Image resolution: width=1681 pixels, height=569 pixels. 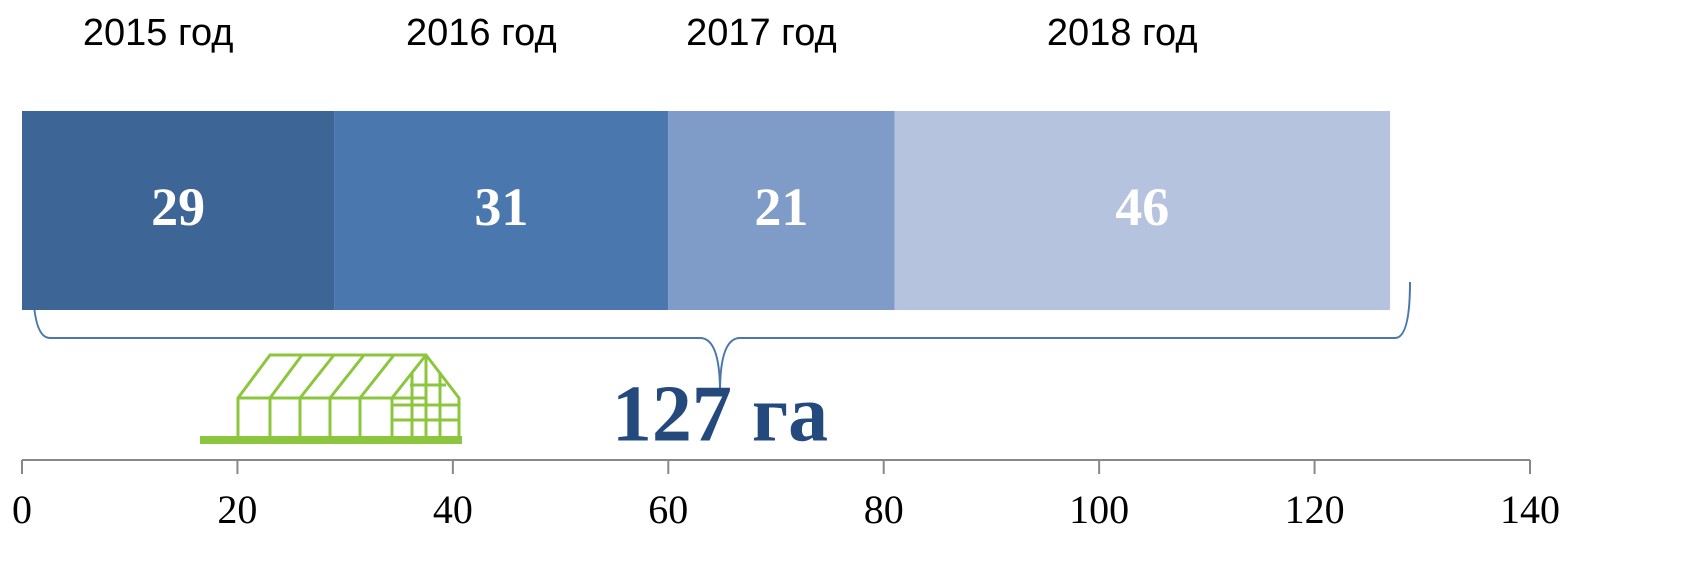 I want to click on x-tick-label: 20, so click(x=237, y=509).